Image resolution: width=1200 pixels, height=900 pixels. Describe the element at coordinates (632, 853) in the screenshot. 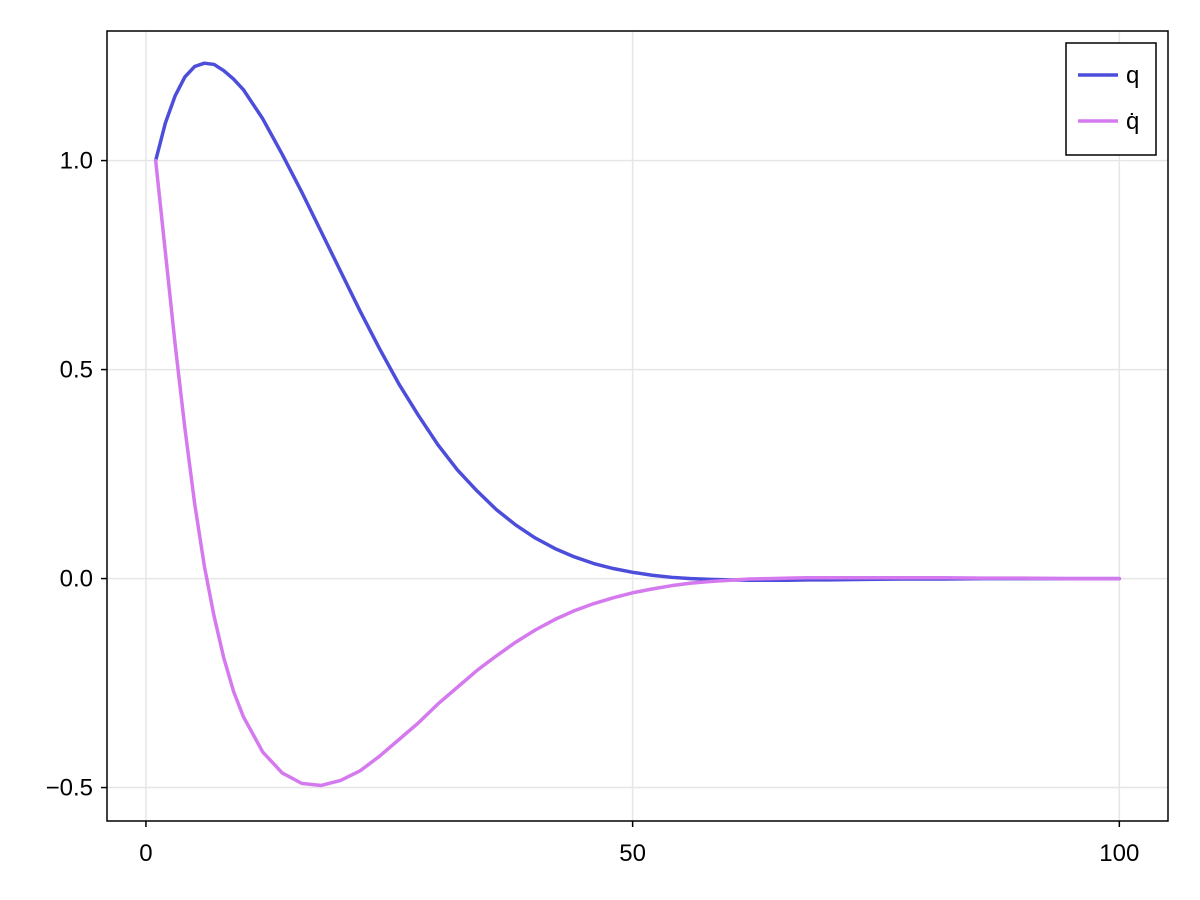

I see `x-tick-label: 50` at that location.